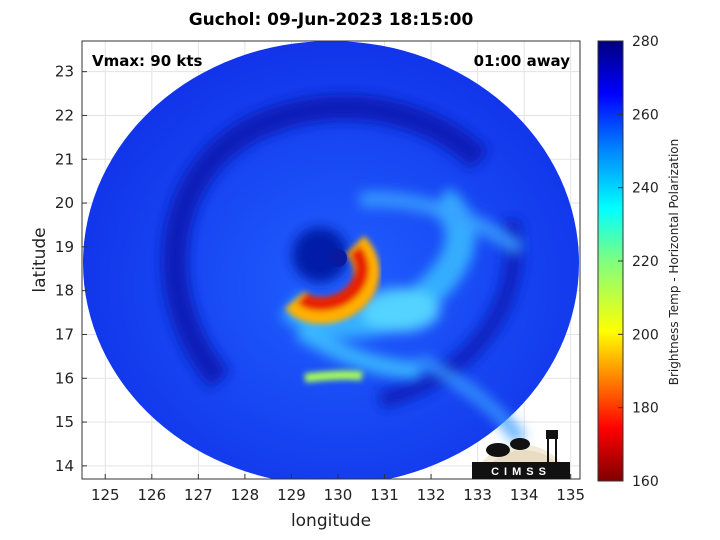 This screenshot has height=540, width=720. I want to click on colorbar-tick-label: 220, so click(645, 262).